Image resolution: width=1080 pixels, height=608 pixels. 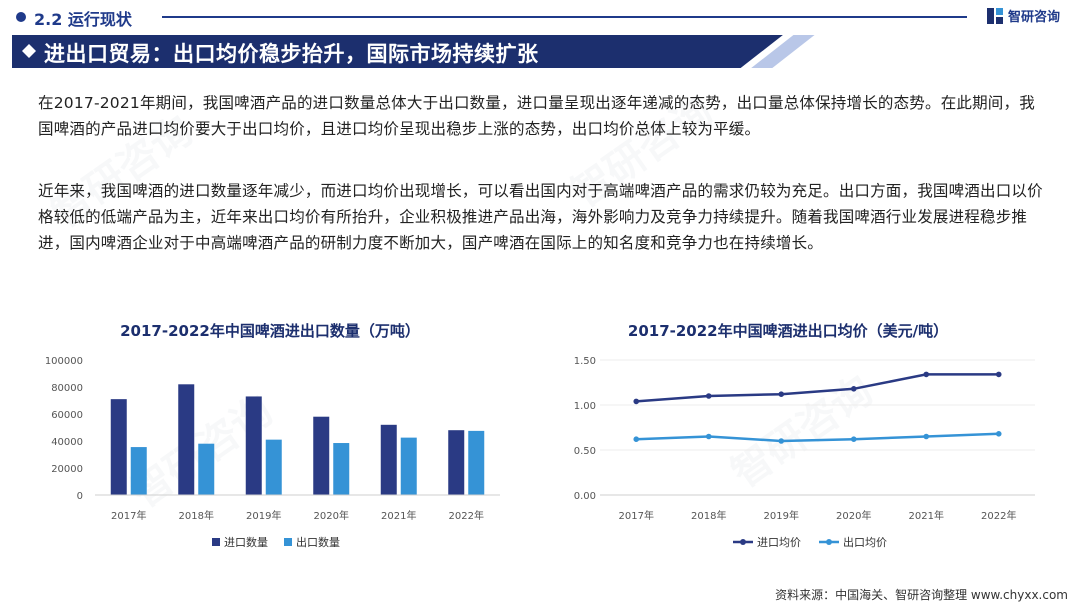 I want to click on title-banner, so click(x=397, y=51).